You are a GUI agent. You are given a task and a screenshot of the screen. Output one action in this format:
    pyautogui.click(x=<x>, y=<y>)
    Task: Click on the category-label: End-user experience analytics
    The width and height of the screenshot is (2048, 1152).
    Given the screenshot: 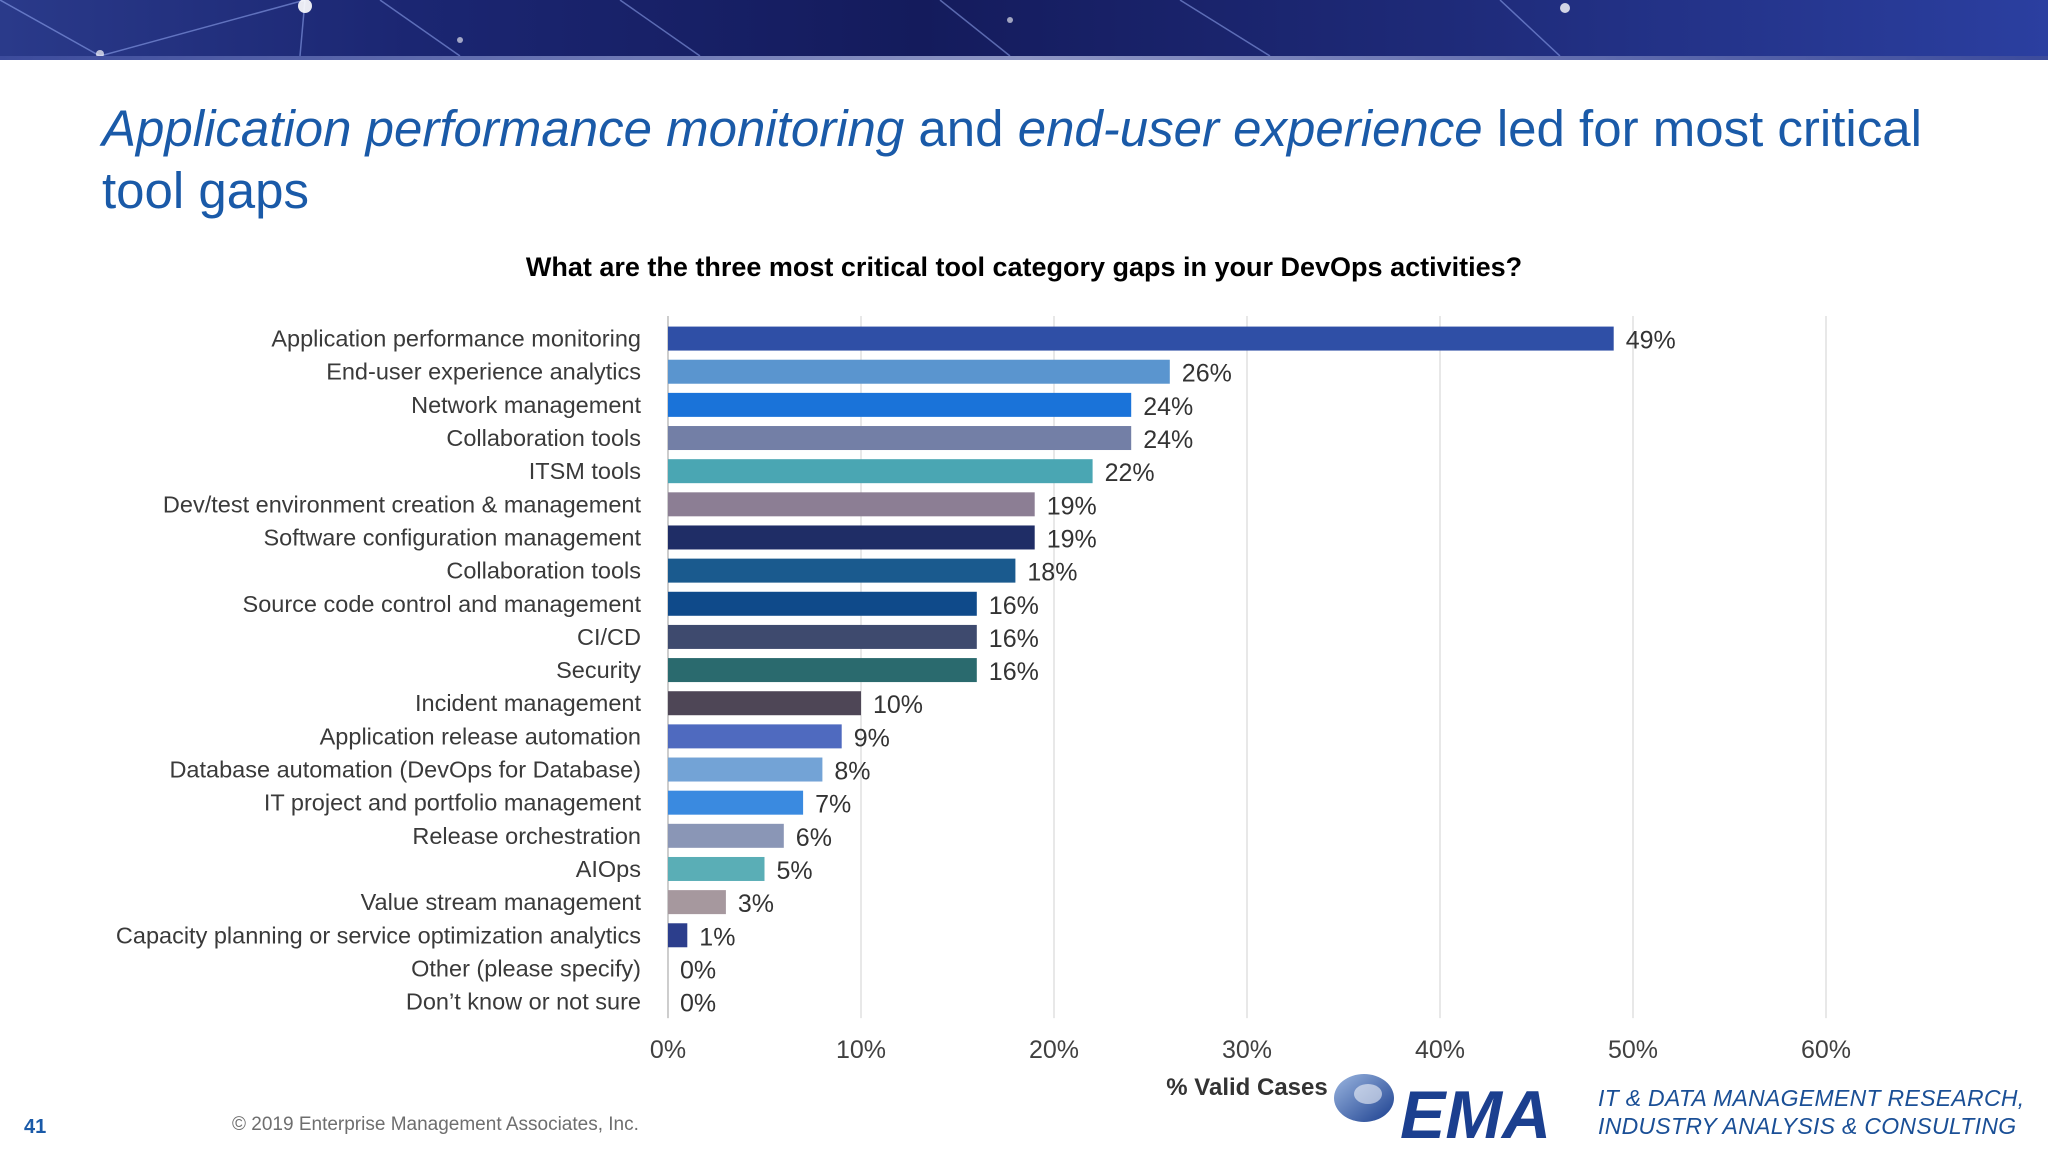 What is the action you would take?
    pyautogui.click(x=483, y=372)
    